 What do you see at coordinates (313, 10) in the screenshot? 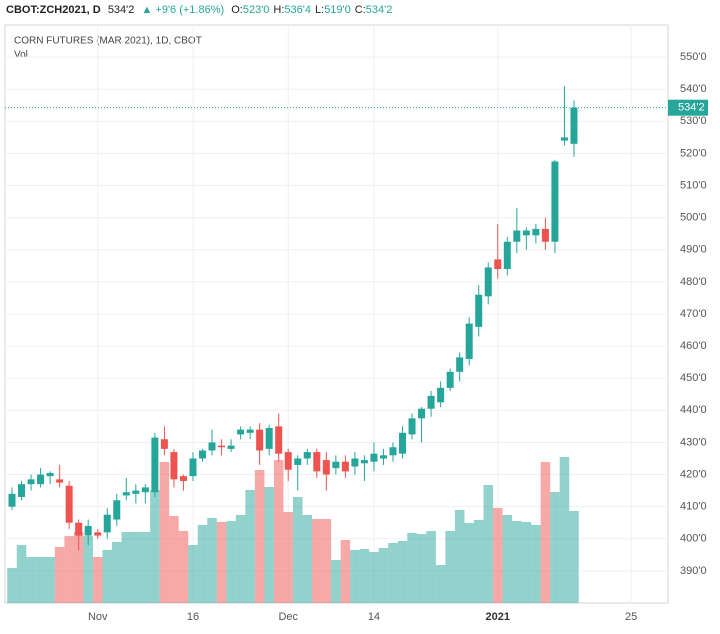
I see `ohlc: O:523'0 H:536'4 L:519'0 C:534'2` at bounding box center [313, 10].